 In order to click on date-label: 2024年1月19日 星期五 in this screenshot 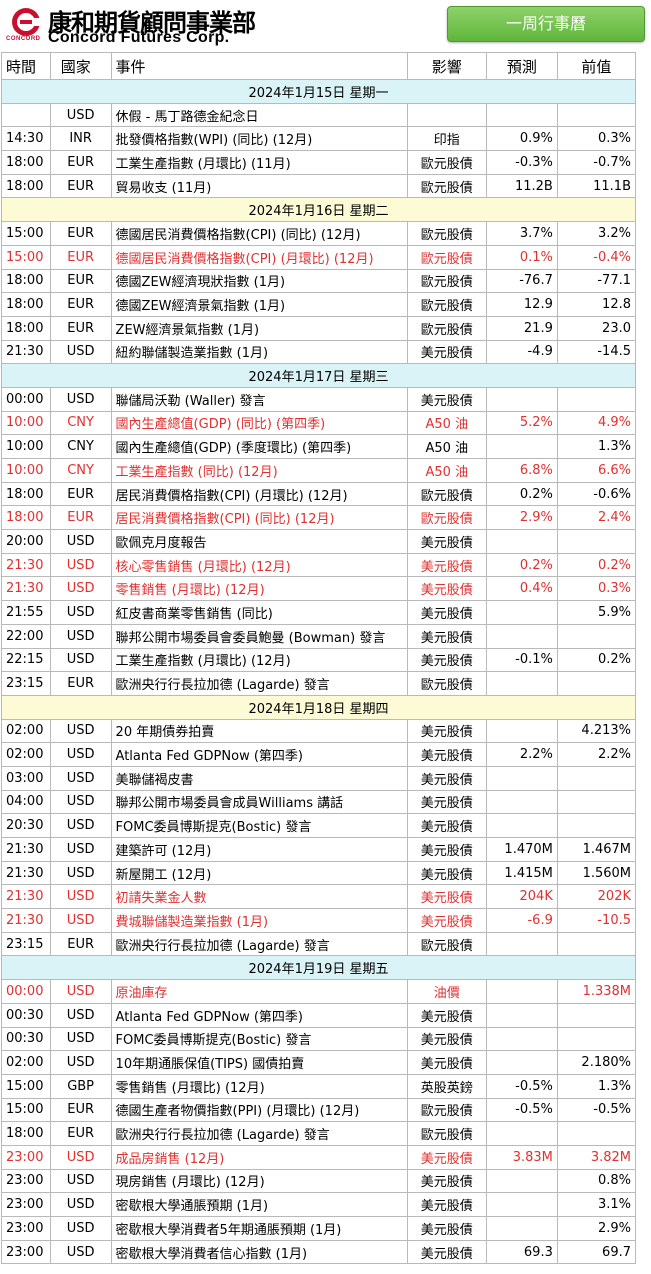, I will do `click(318, 968)`.